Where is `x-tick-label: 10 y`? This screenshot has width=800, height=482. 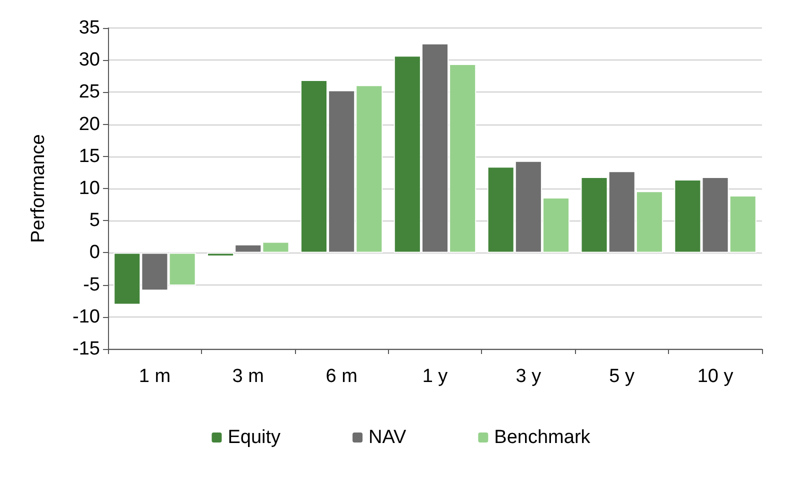
x-tick-label: 10 y is located at coordinates (715, 376).